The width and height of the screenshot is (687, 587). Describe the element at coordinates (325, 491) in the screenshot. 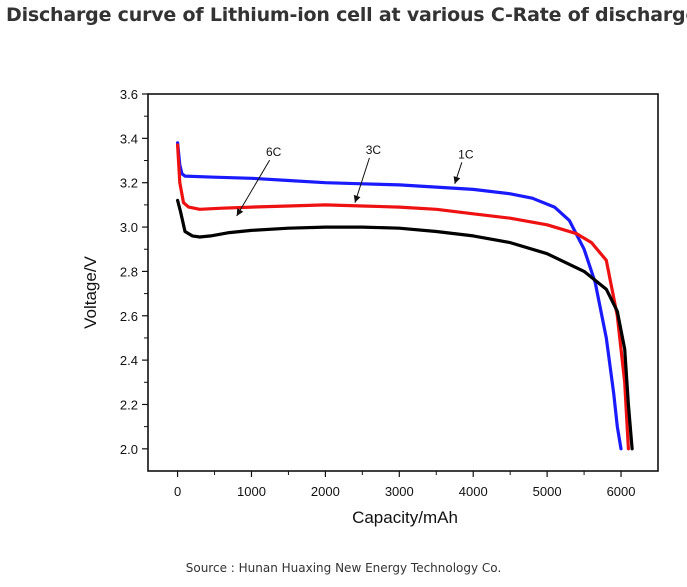

I see `x-tick-label: 2000` at that location.